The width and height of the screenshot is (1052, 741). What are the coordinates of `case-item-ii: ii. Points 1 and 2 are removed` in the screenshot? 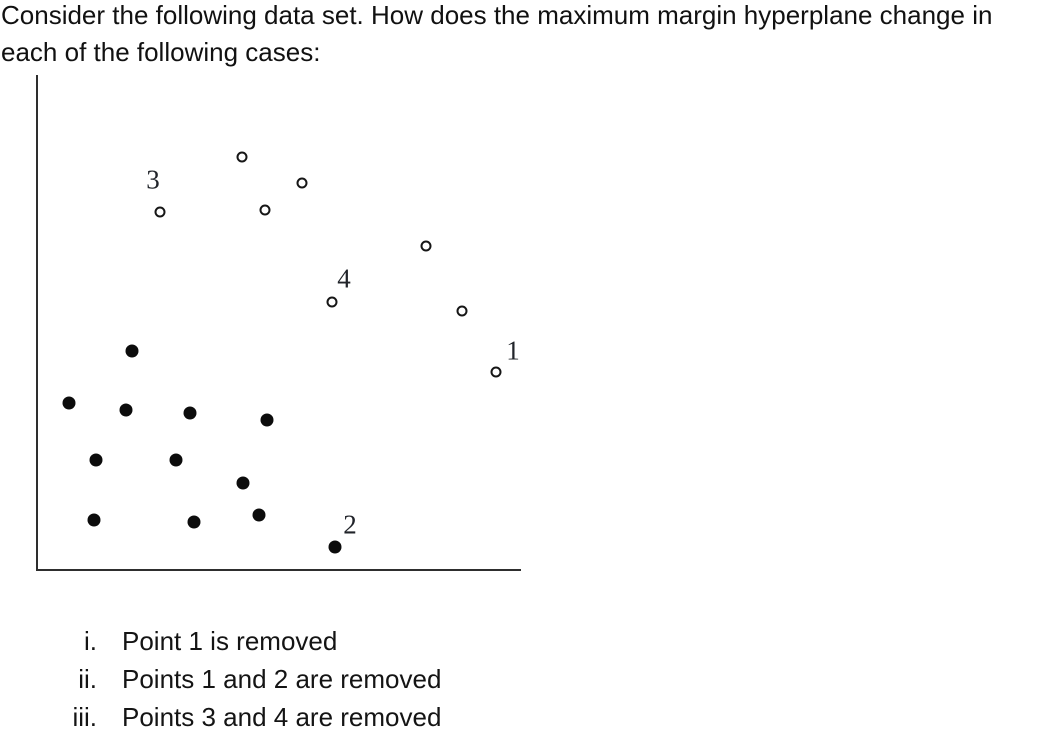 It's located at (350, 679).